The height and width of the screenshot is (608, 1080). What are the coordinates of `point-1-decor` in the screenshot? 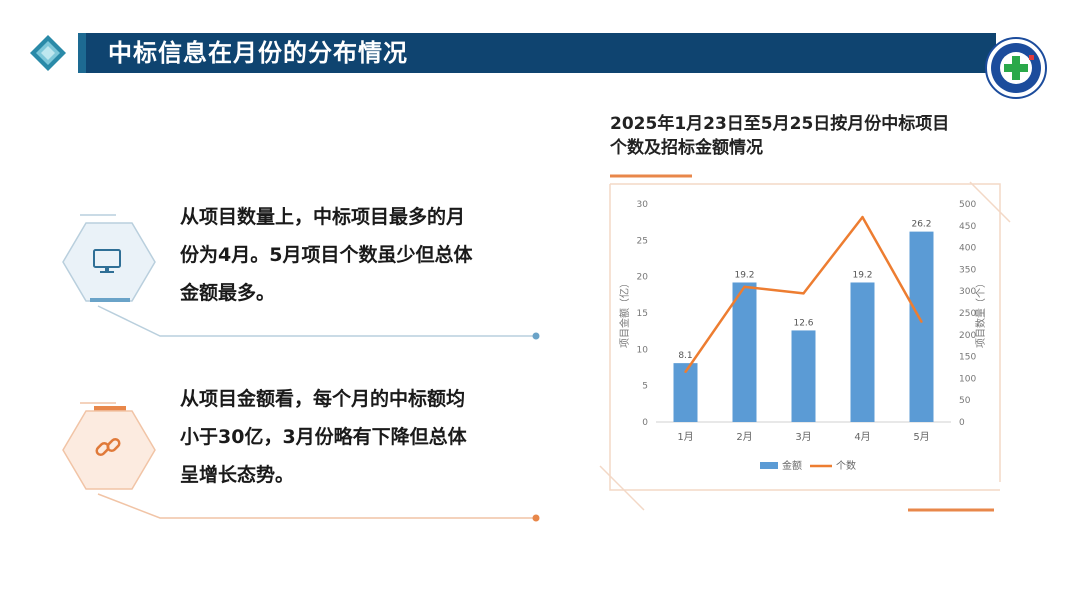 It's located at (301, 277).